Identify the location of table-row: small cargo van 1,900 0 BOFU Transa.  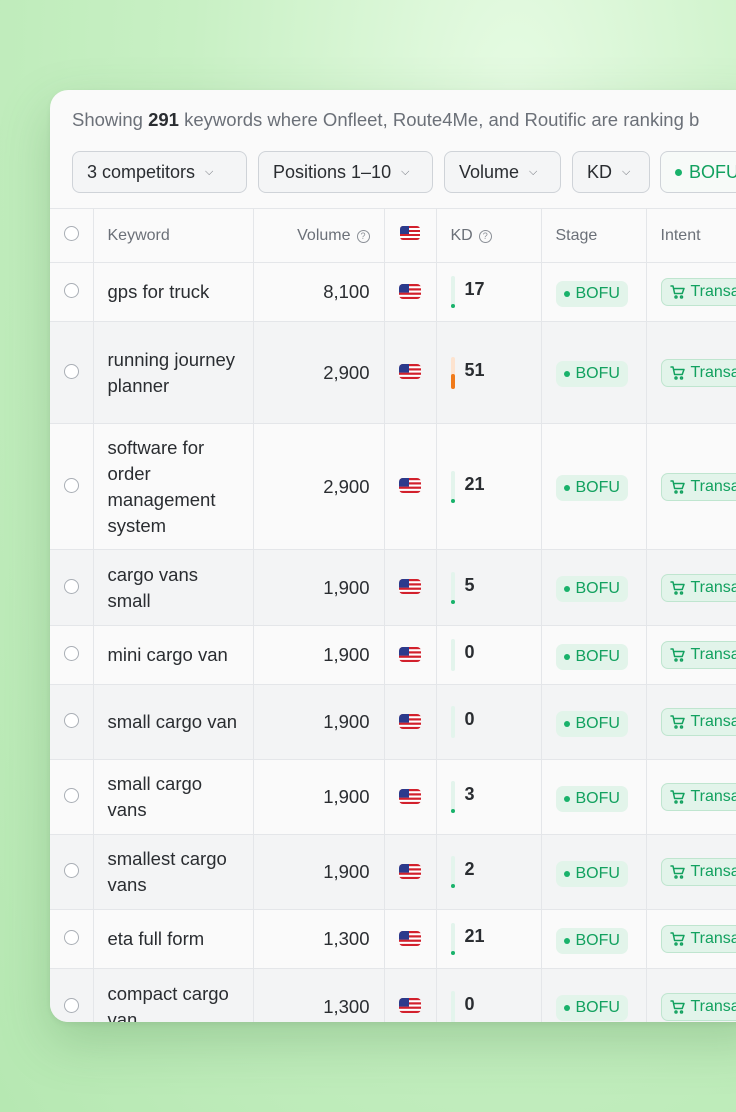
(393, 722).